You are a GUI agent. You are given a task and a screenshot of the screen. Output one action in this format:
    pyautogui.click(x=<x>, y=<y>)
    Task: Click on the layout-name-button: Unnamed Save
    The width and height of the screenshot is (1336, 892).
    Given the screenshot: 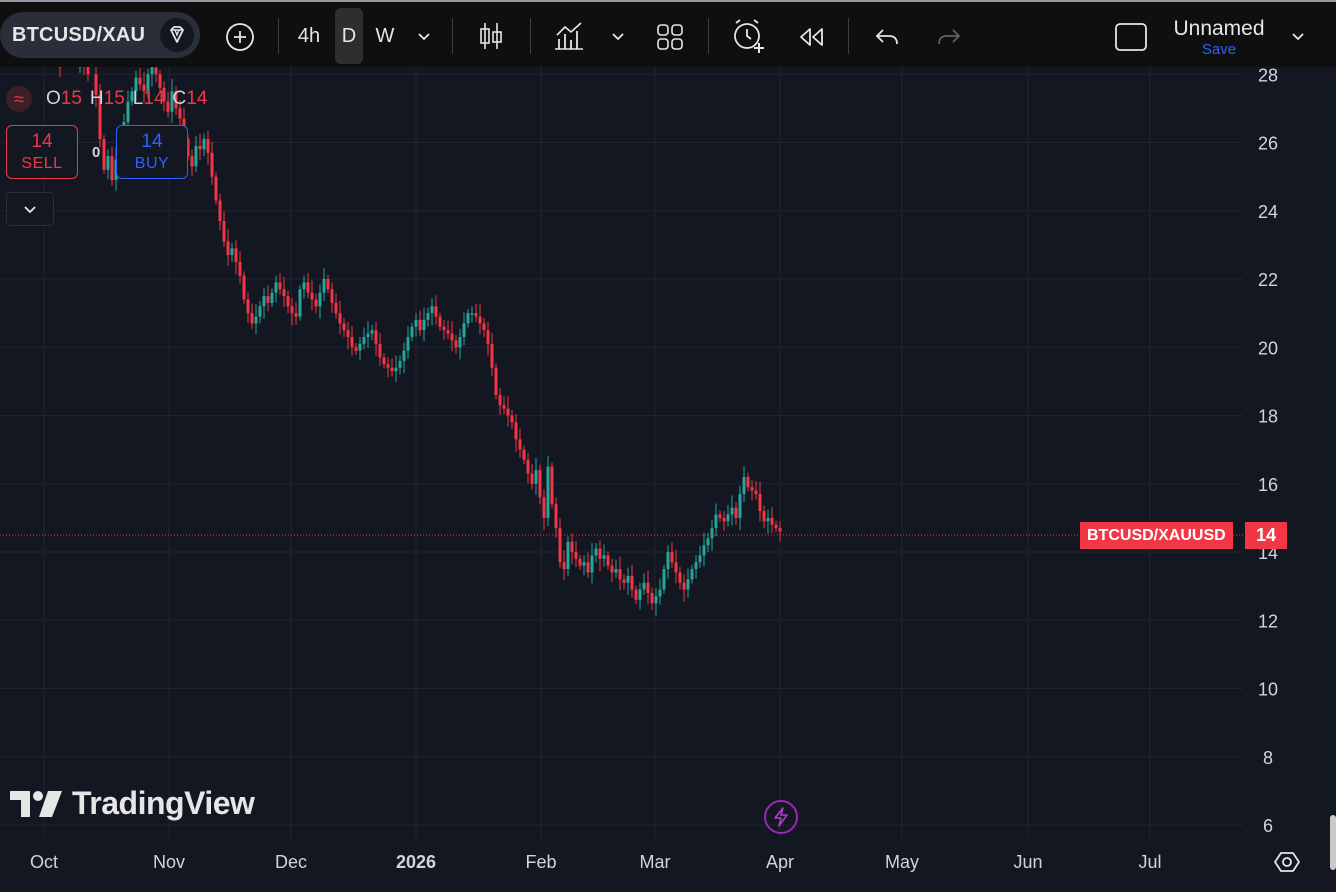 What is the action you would take?
    pyautogui.click(x=1219, y=36)
    